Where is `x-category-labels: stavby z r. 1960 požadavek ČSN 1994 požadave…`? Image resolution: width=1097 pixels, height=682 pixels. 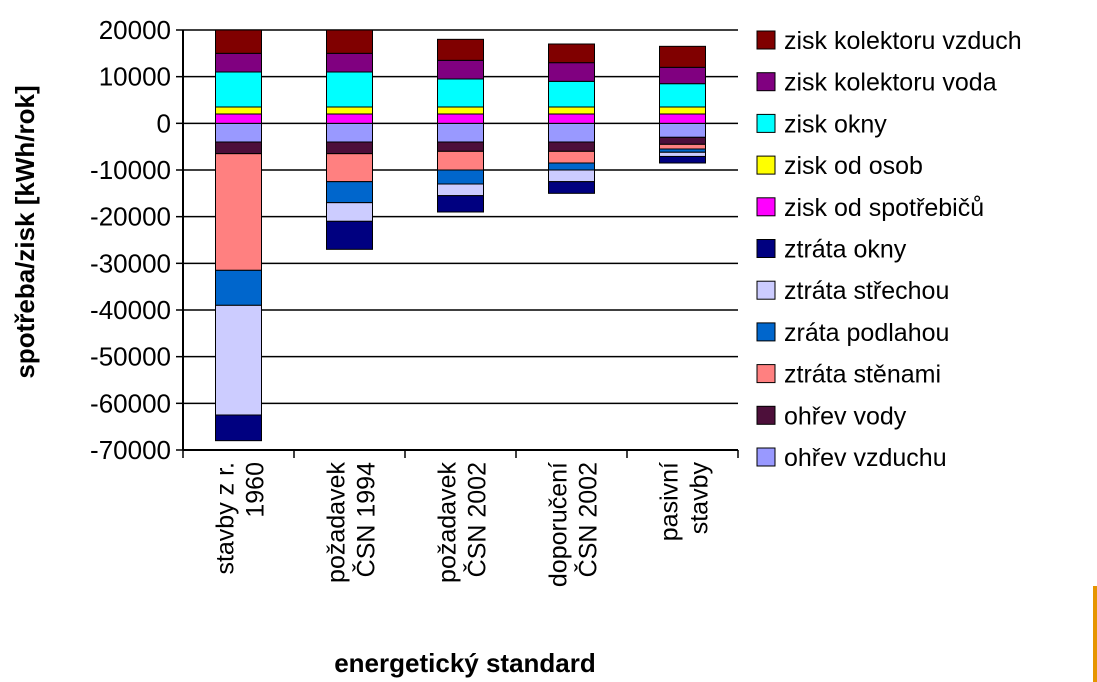 x-category-labels: stavby z r. 1960 požadavek ČSN 1994 požadave… is located at coordinates (463, 525).